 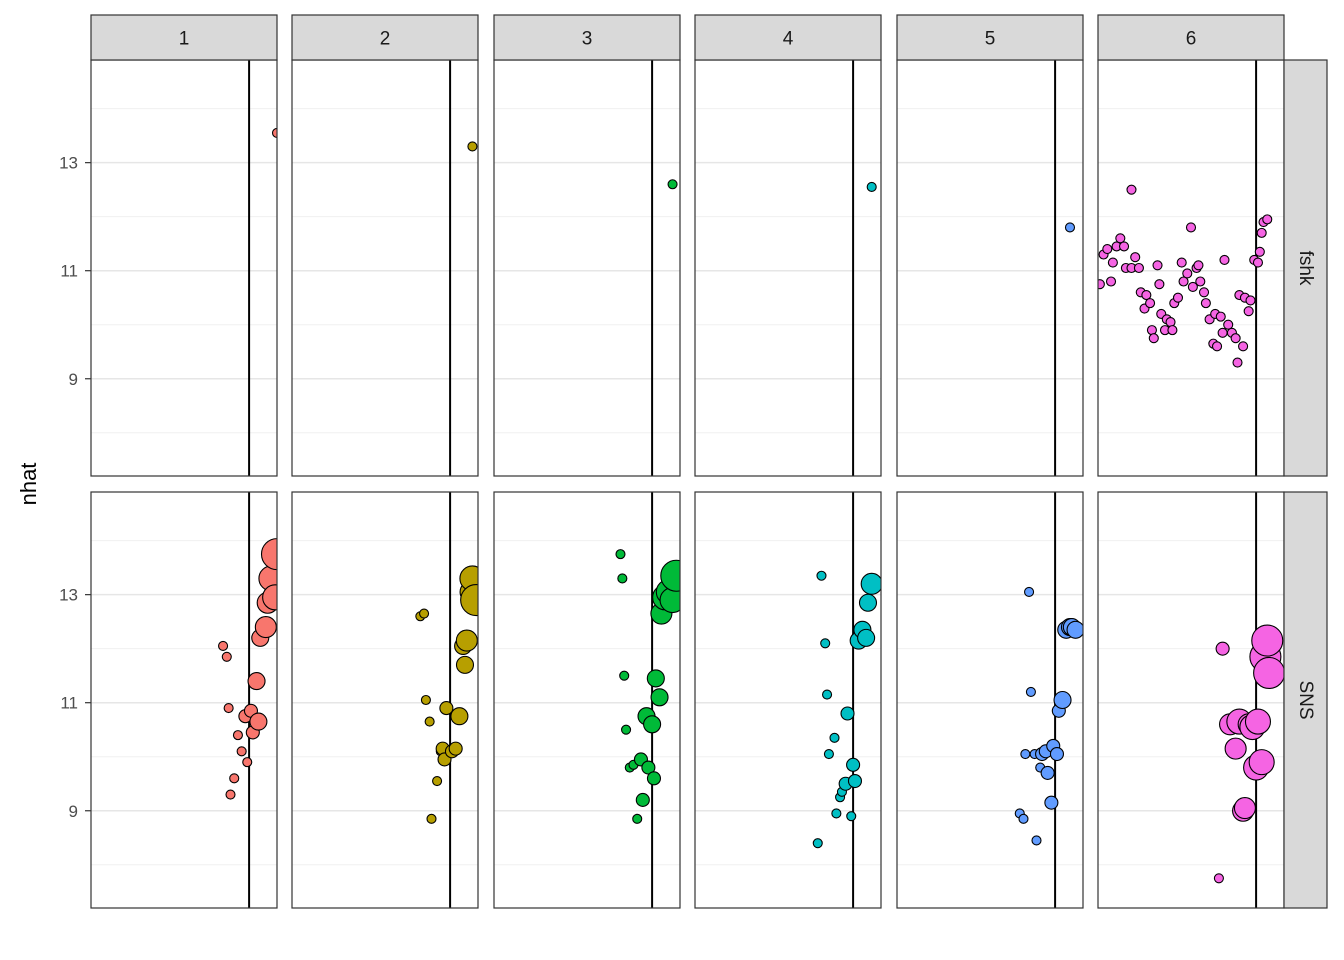 I want to click on row-strip-label: SNS, so click(x=1305, y=699).